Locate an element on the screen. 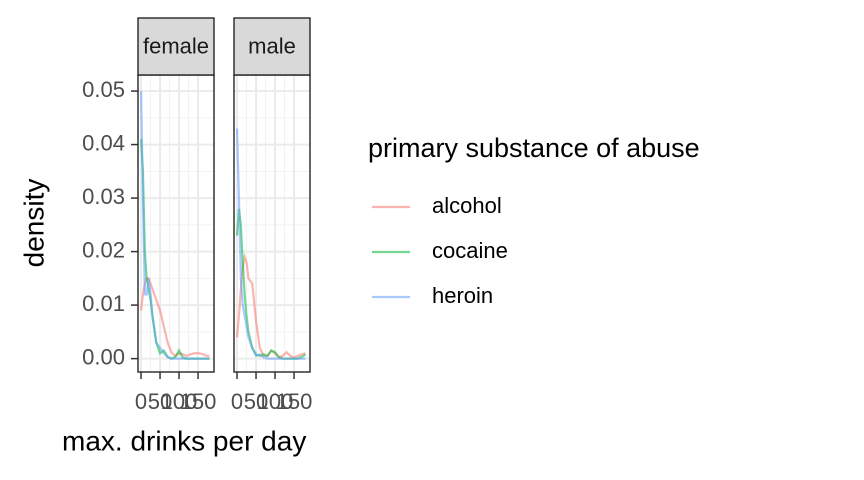  strip-label: male is located at coordinates (272, 45).